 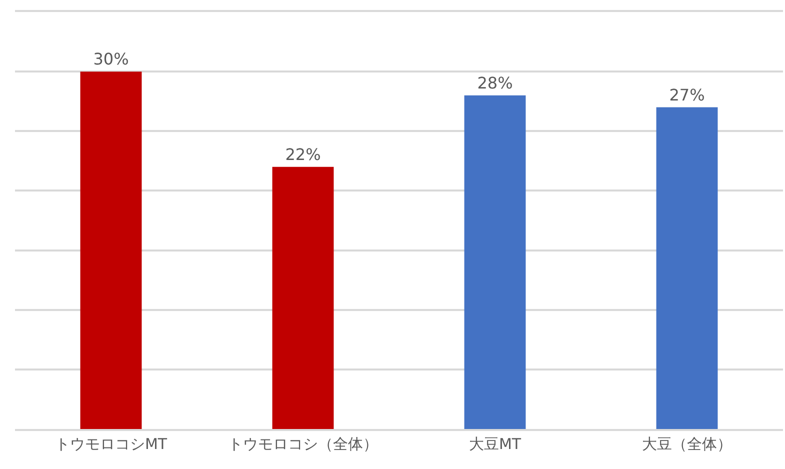 What do you see at coordinates (303, 154) in the screenshot?
I see `data-label: 22%` at bounding box center [303, 154].